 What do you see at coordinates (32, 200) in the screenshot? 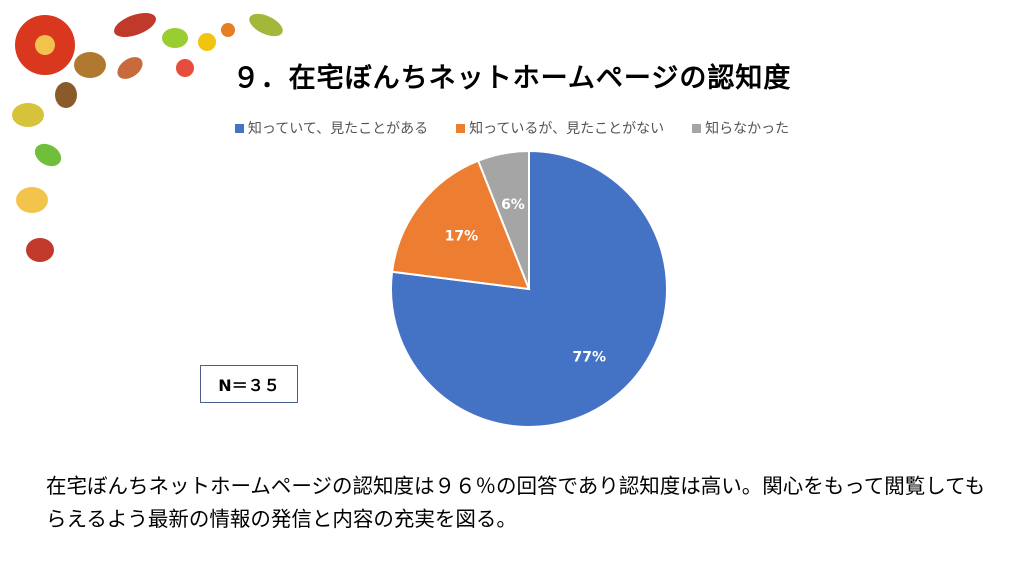
I see `yellow-maple-leaf-icon` at bounding box center [32, 200].